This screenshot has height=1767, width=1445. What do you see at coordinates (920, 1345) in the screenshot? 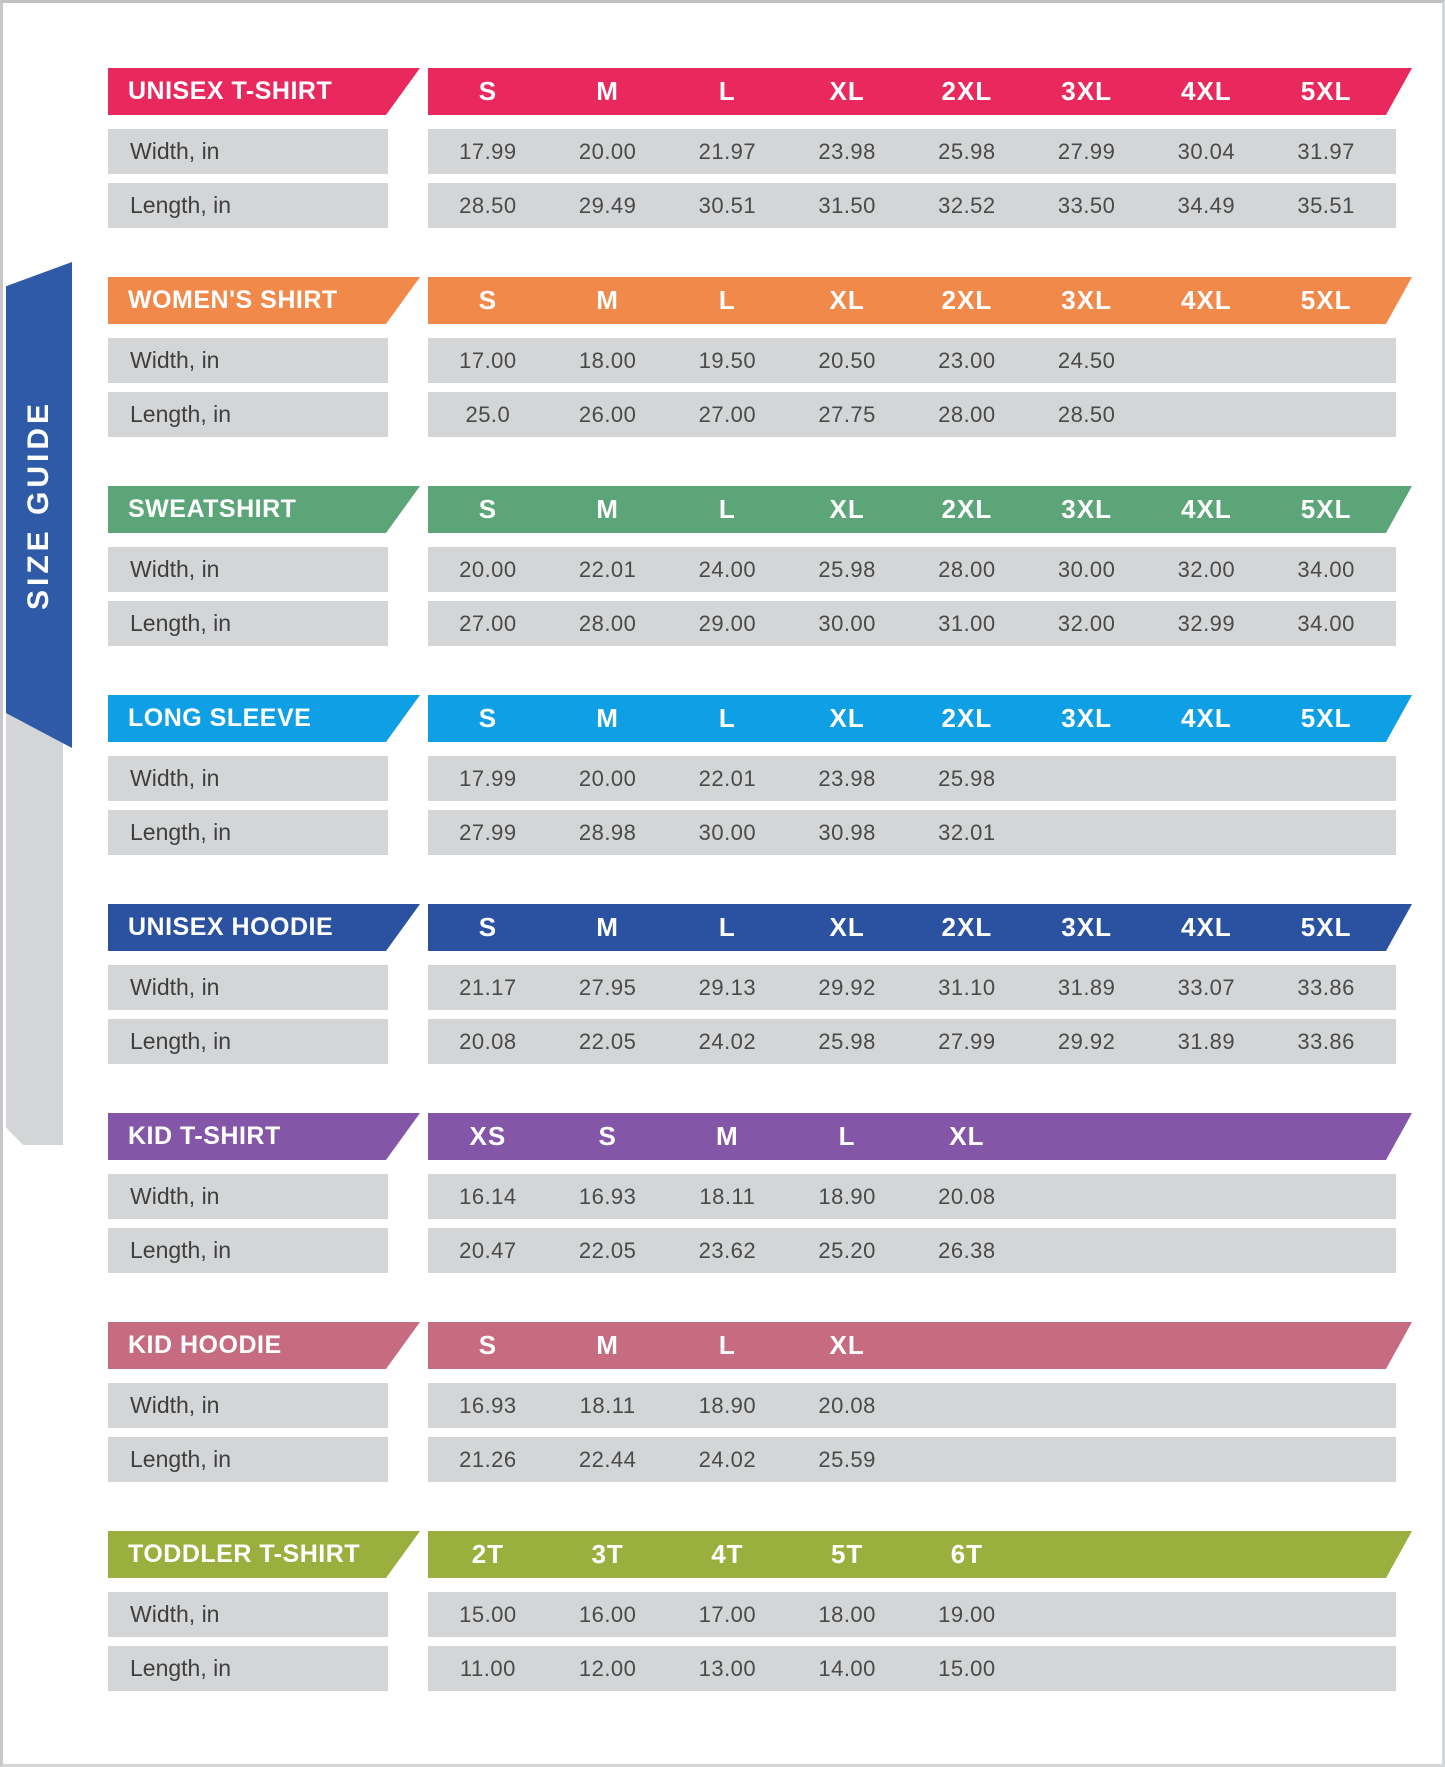
I see `size-columns-banner: S M L XL` at bounding box center [920, 1345].